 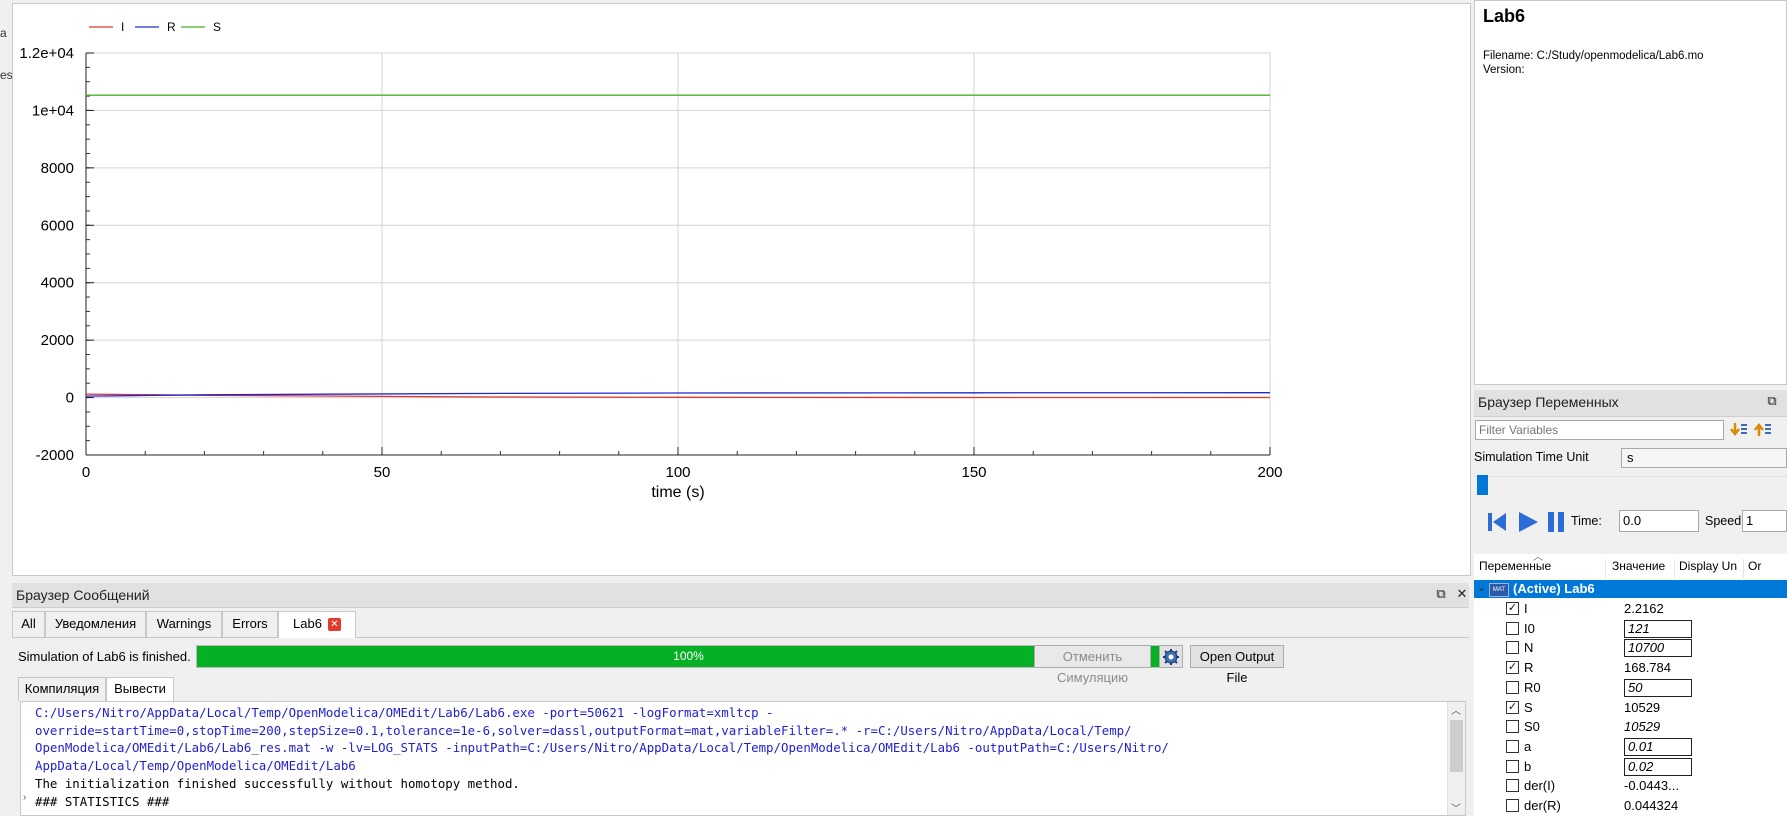 I want to click on legend-label-S: S, so click(x=217, y=27).